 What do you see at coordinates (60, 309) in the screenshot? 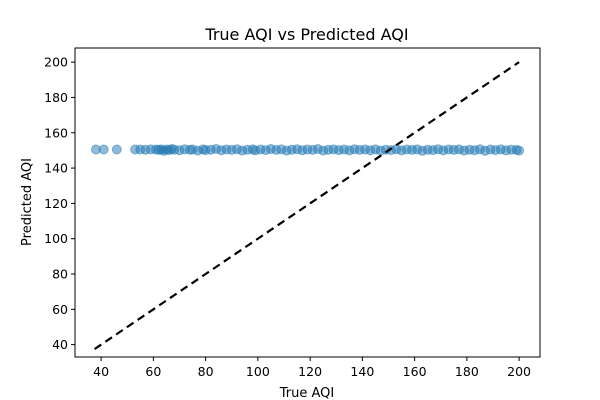
I see `y-tick-label: 60` at bounding box center [60, 309].